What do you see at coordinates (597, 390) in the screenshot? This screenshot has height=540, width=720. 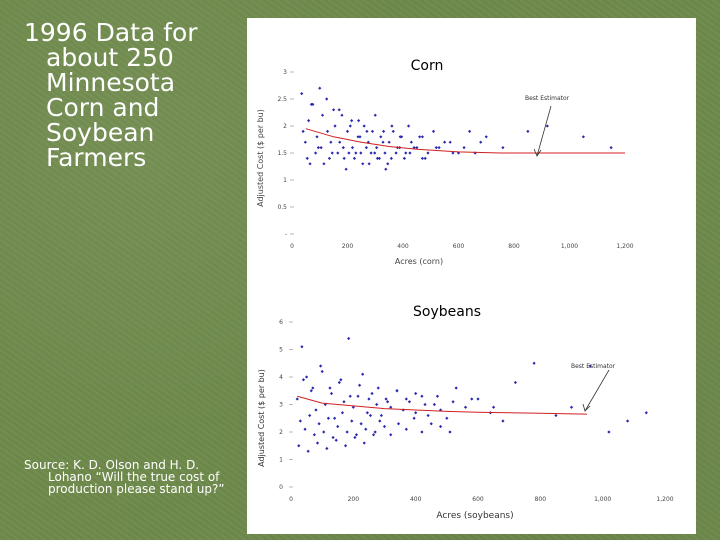 I see `soybeans-annotation-arrow` at bounding box center [597, 390].